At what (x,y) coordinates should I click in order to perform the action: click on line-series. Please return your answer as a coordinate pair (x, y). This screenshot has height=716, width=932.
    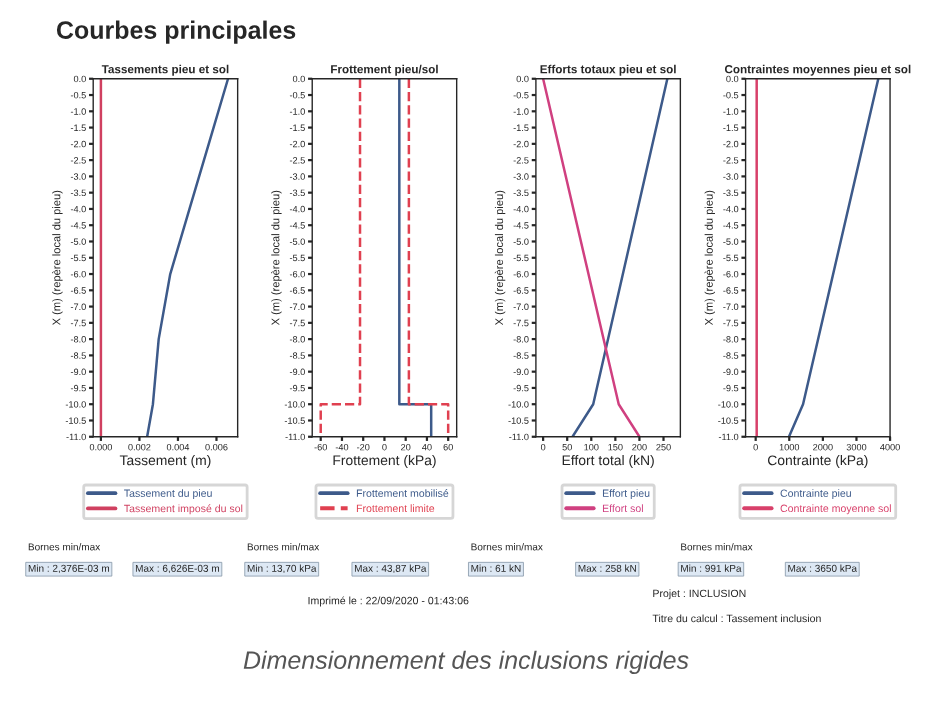
    Looking at the image, I should click on (187, 257).